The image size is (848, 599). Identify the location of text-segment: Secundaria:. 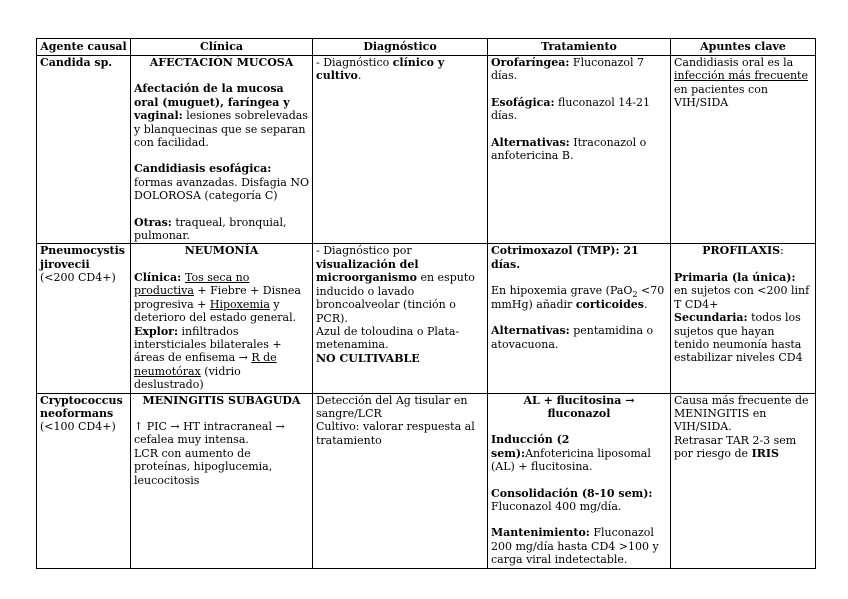
(711, 318).